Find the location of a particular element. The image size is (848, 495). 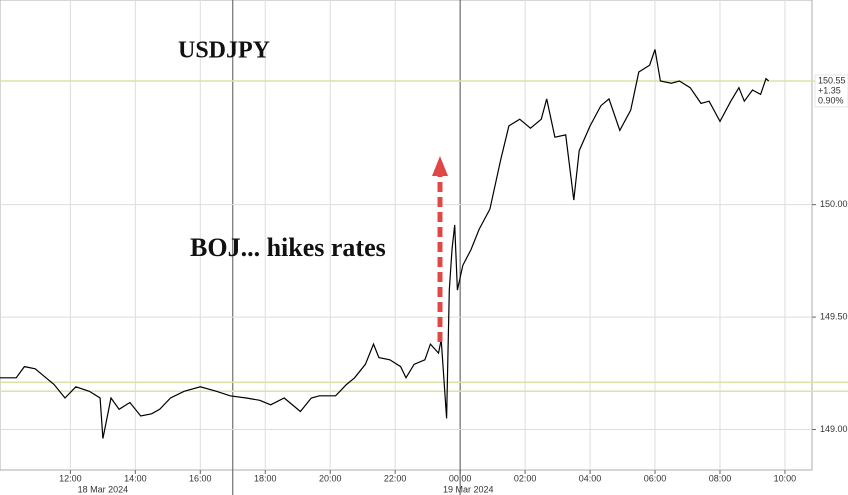

chart-title: USDJPY is located at coordinates (224, 51).